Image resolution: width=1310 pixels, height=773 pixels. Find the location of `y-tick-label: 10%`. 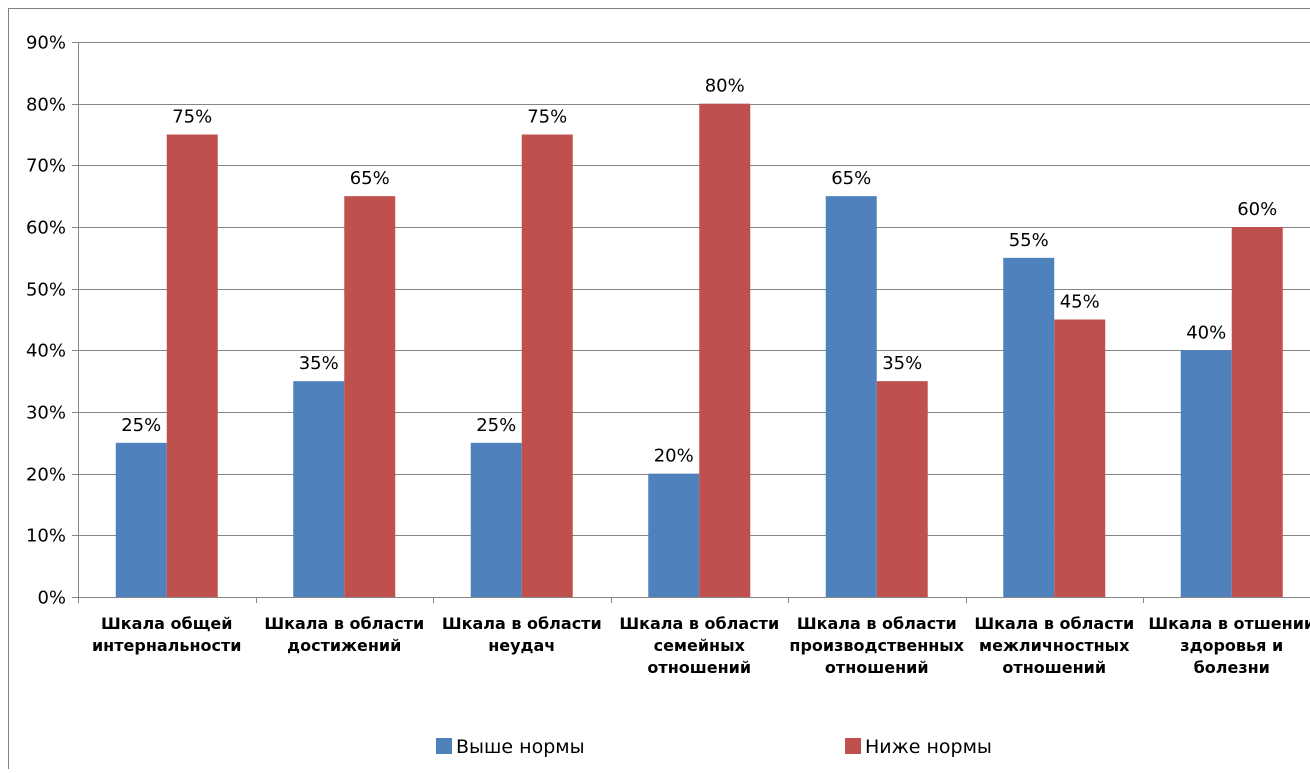

y-tick-label: 10% is located at coordinates (46, 536).